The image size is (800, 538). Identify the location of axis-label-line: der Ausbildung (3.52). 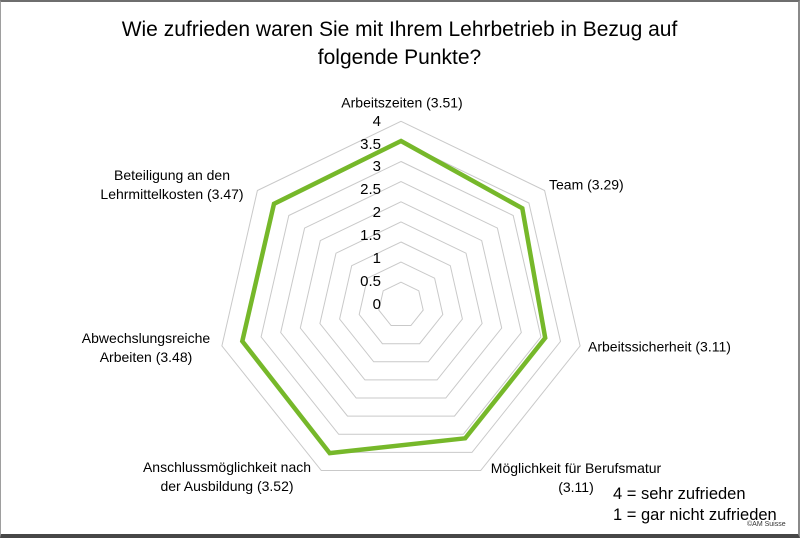
(227, 486).